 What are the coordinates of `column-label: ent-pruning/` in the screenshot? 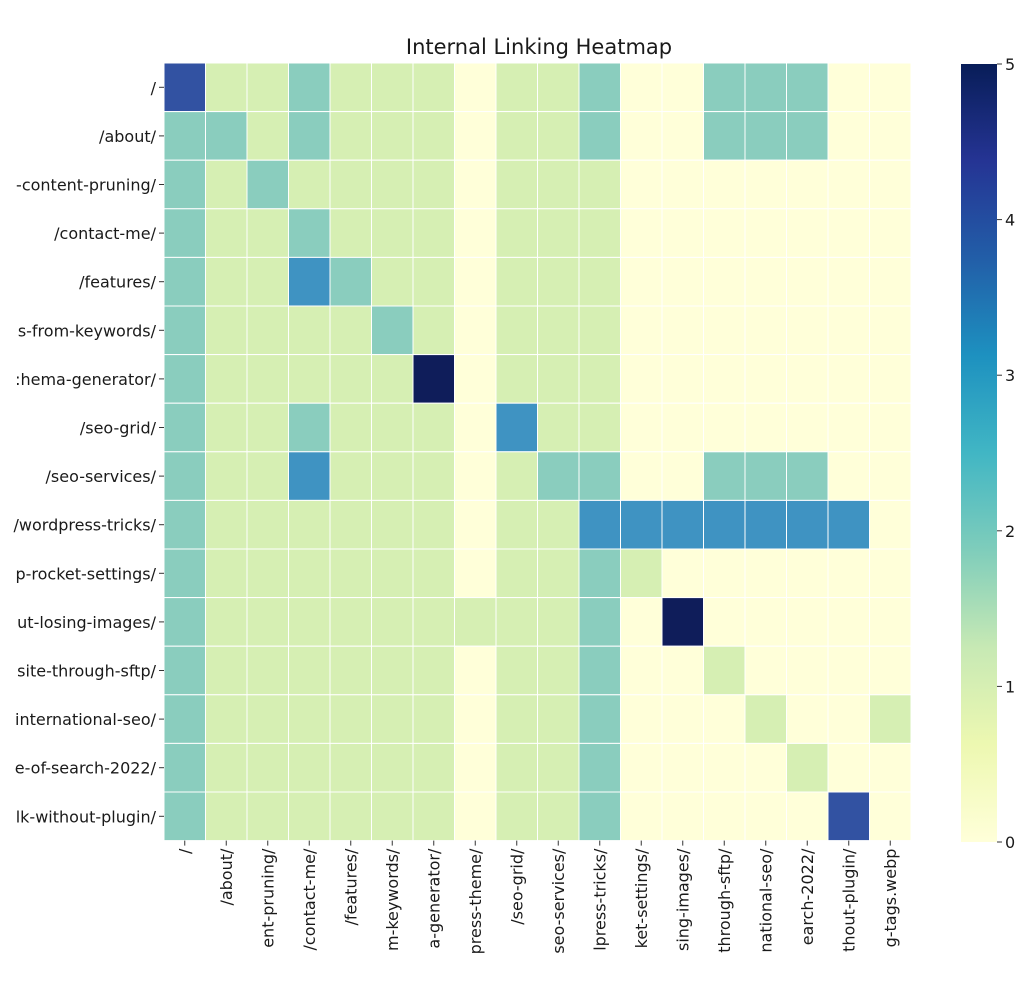 It's located at (268, 898).